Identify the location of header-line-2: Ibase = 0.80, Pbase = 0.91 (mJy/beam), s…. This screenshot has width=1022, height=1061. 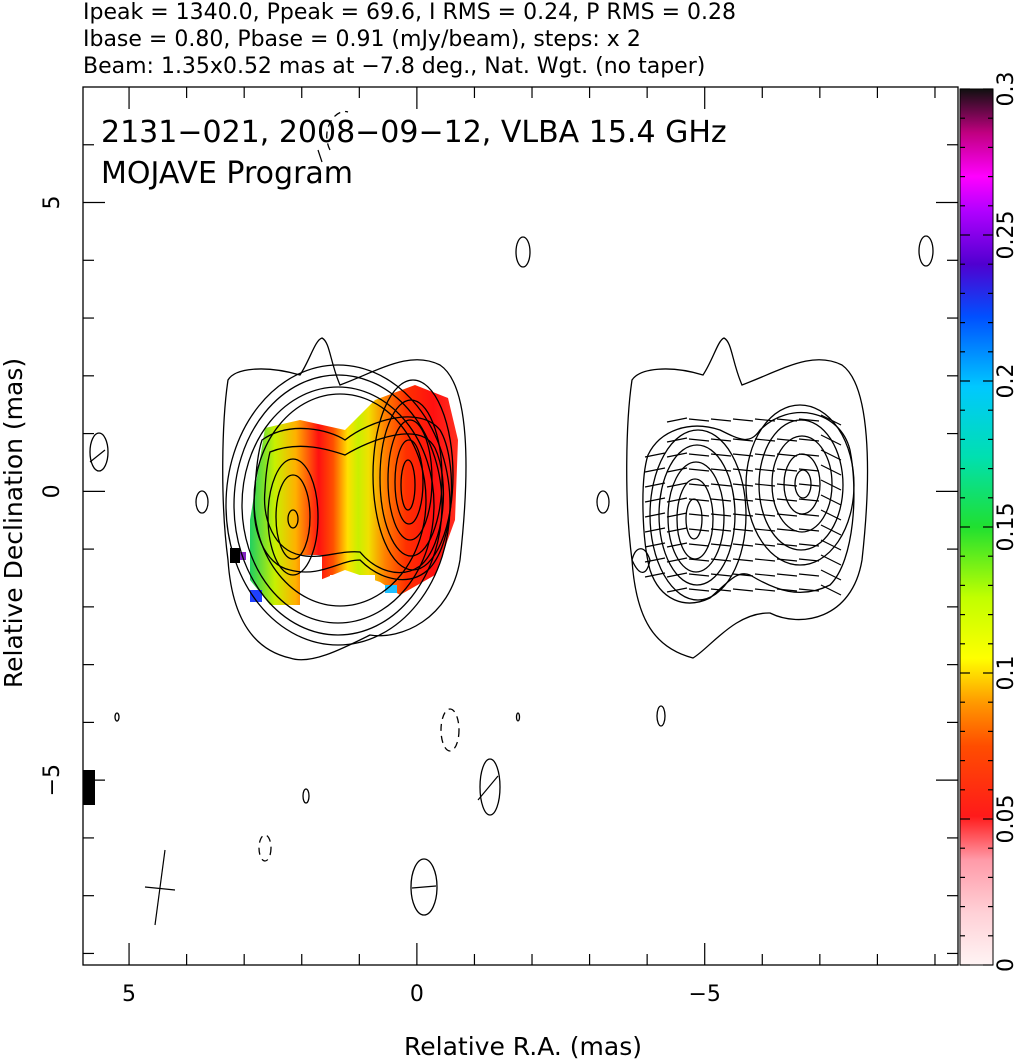
(362, 39).